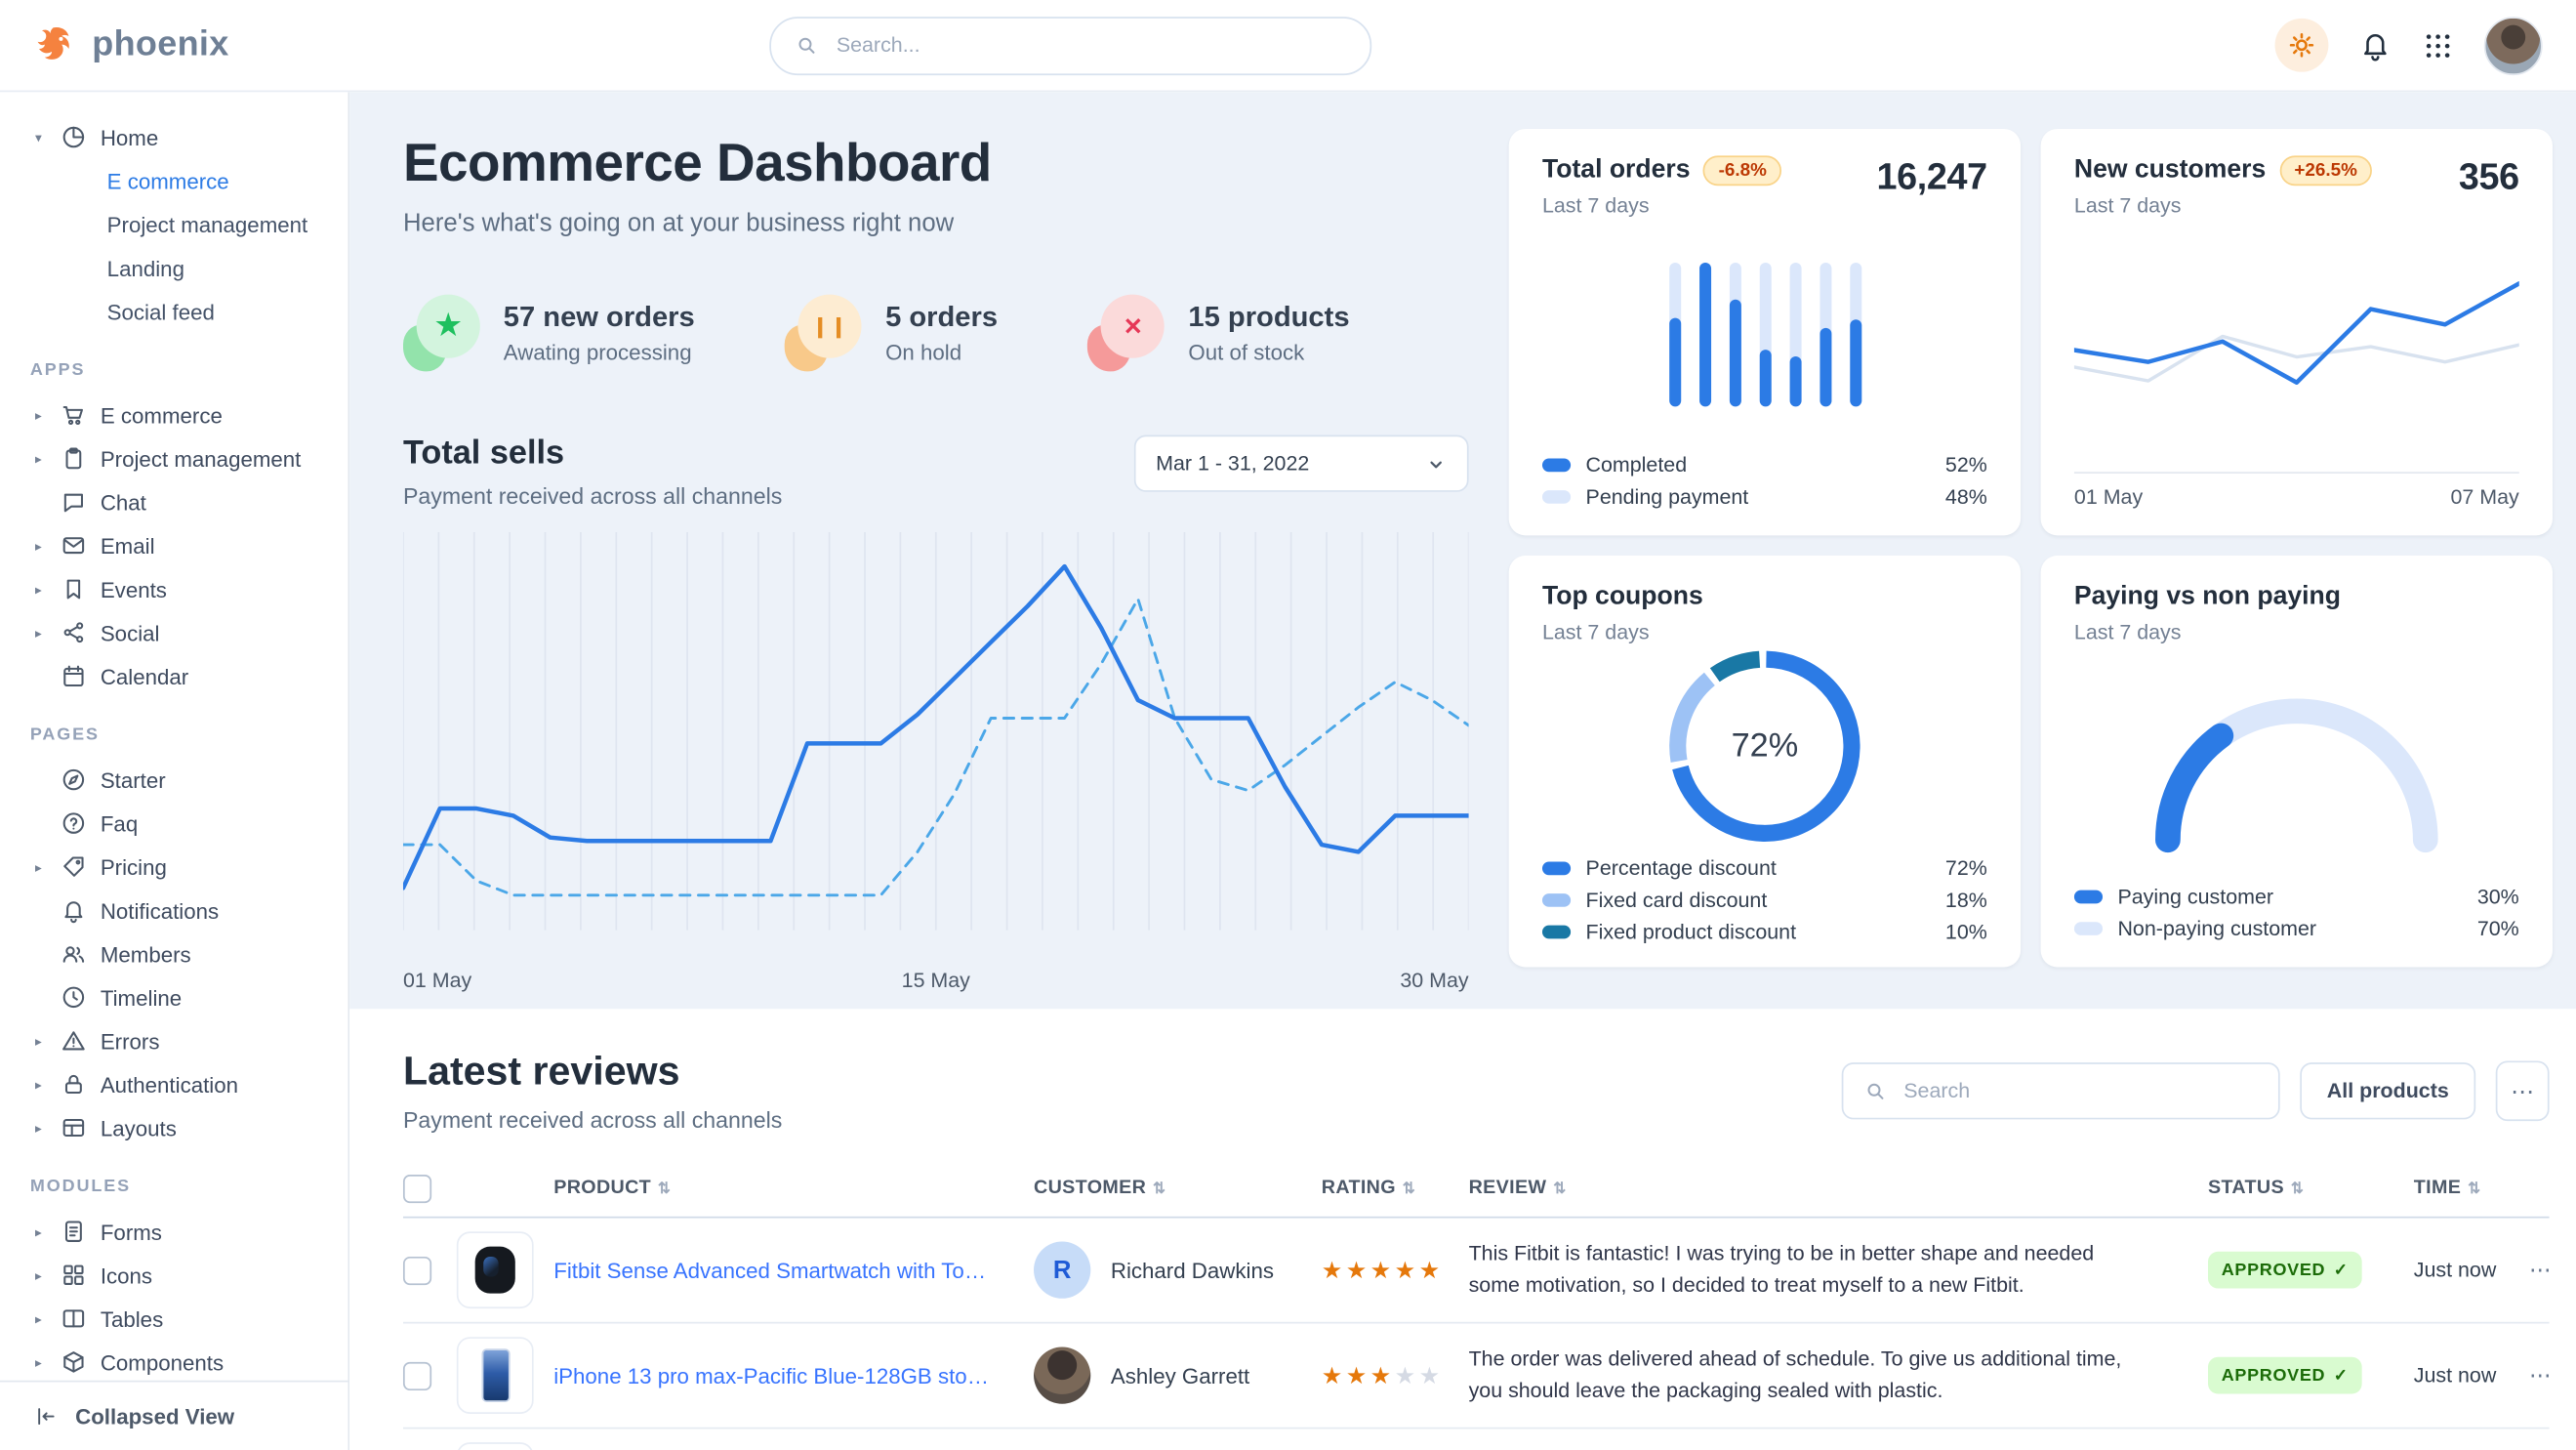  Describe the element at coordinates (177, 1128) in the screenshot. I see `sidebar-item-layouts: Layouts` at that location.